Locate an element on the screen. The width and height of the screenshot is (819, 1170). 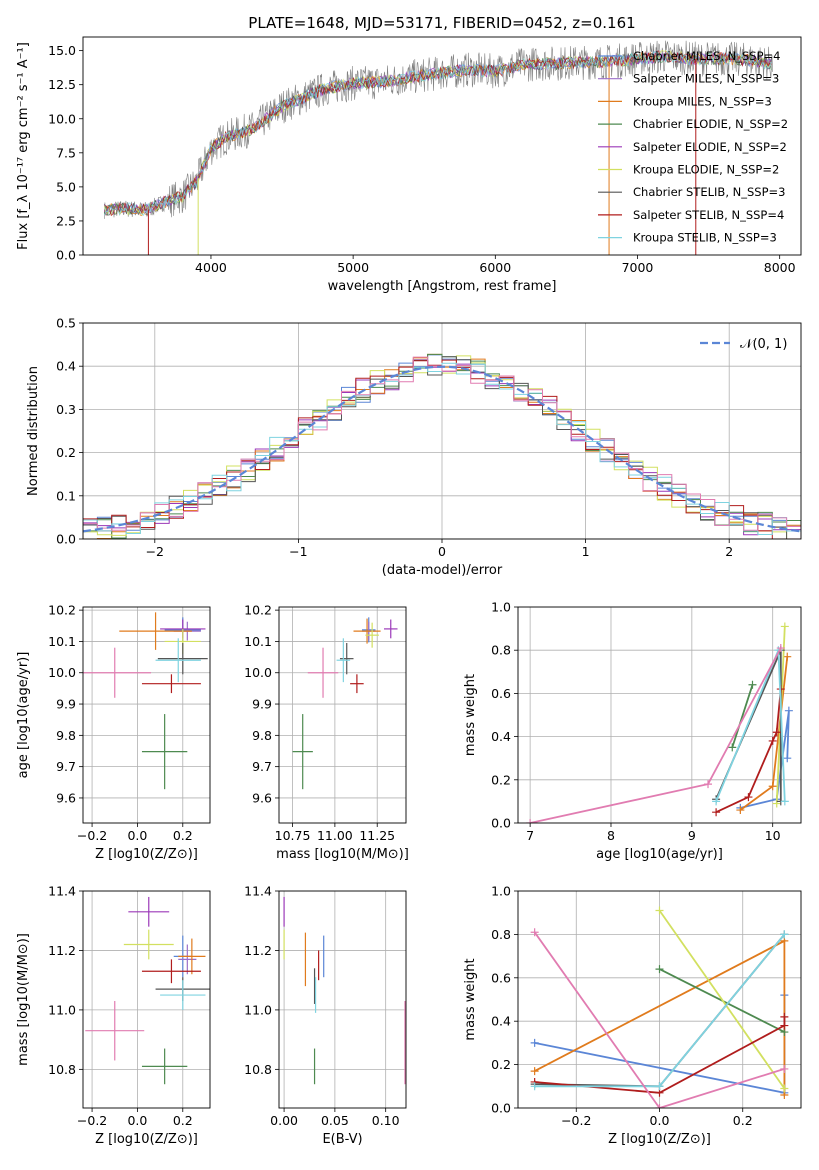
x-tick-label: 7000 is located at coordinates (638, 267).